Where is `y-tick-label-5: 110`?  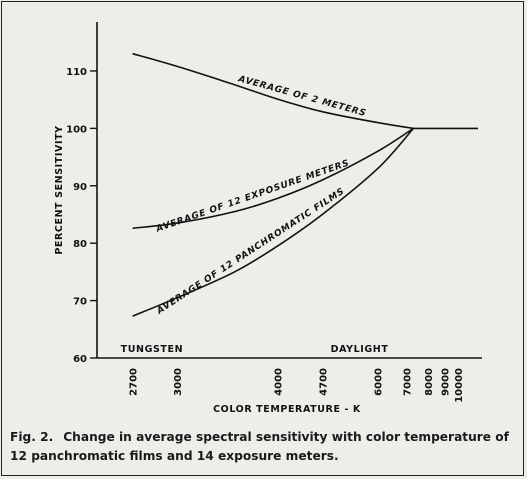 y-tick-label-5: 110 is located at coordinates (76, 72).